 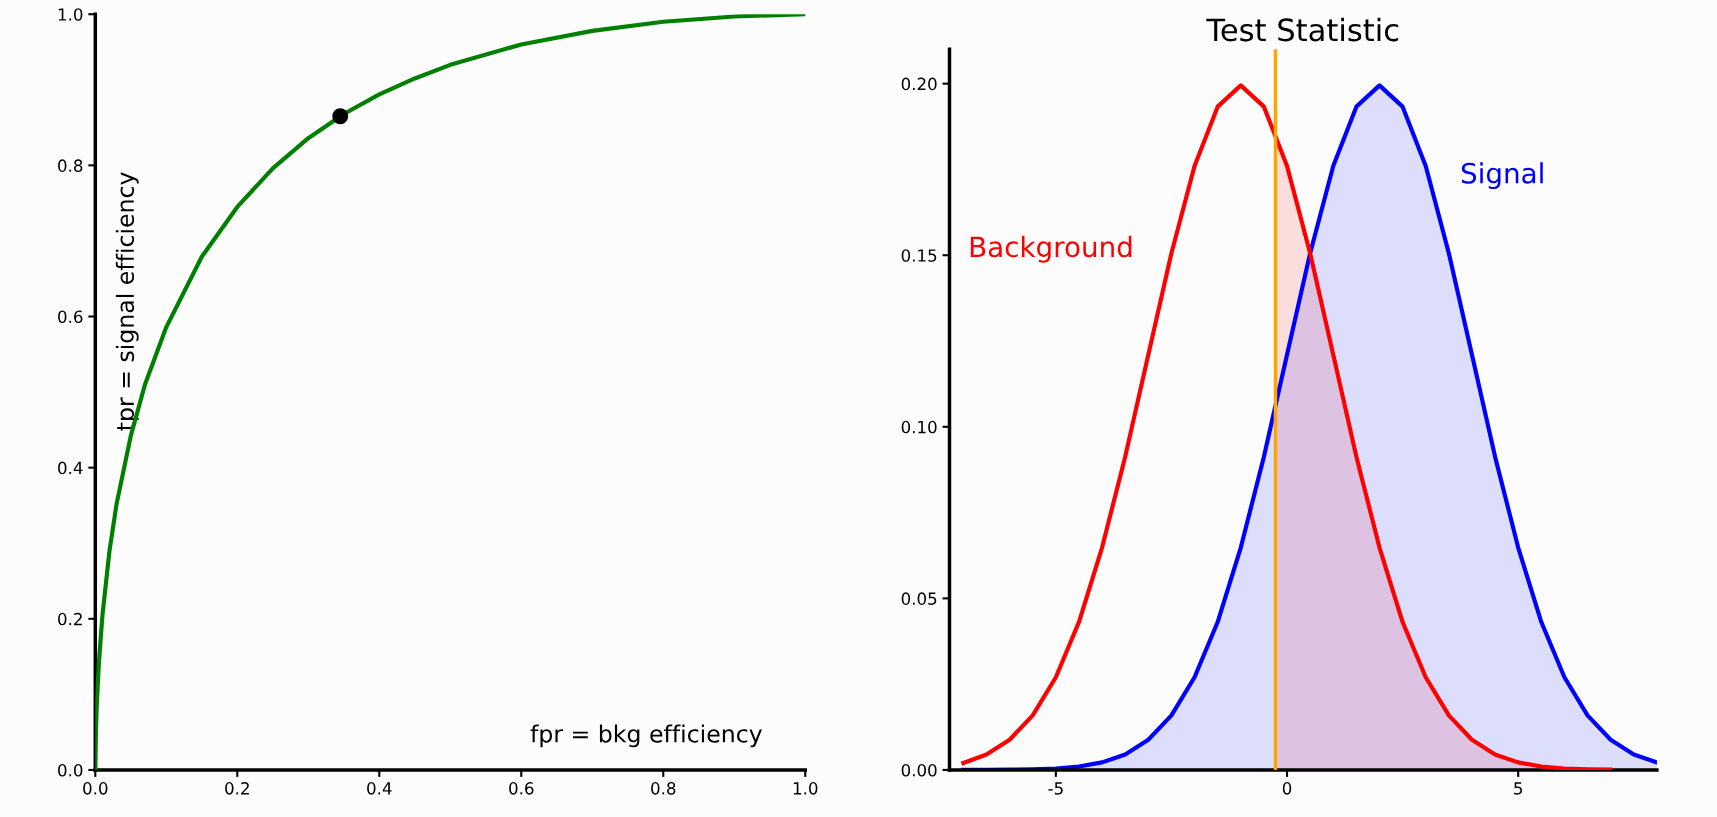 I want to click on x-tick-label: 0.2, so click(x=237, y=788).